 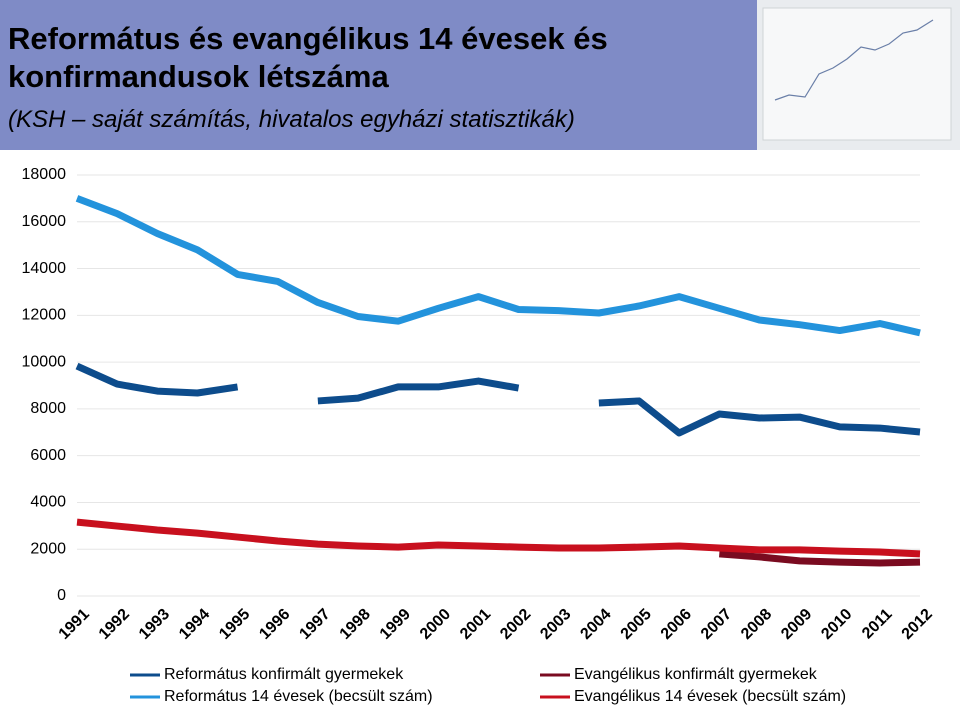 What do you see at coordinates (44, 221) in the screenshot?
I see `y-tick-label: 16000` at bounding box center [44, 221].